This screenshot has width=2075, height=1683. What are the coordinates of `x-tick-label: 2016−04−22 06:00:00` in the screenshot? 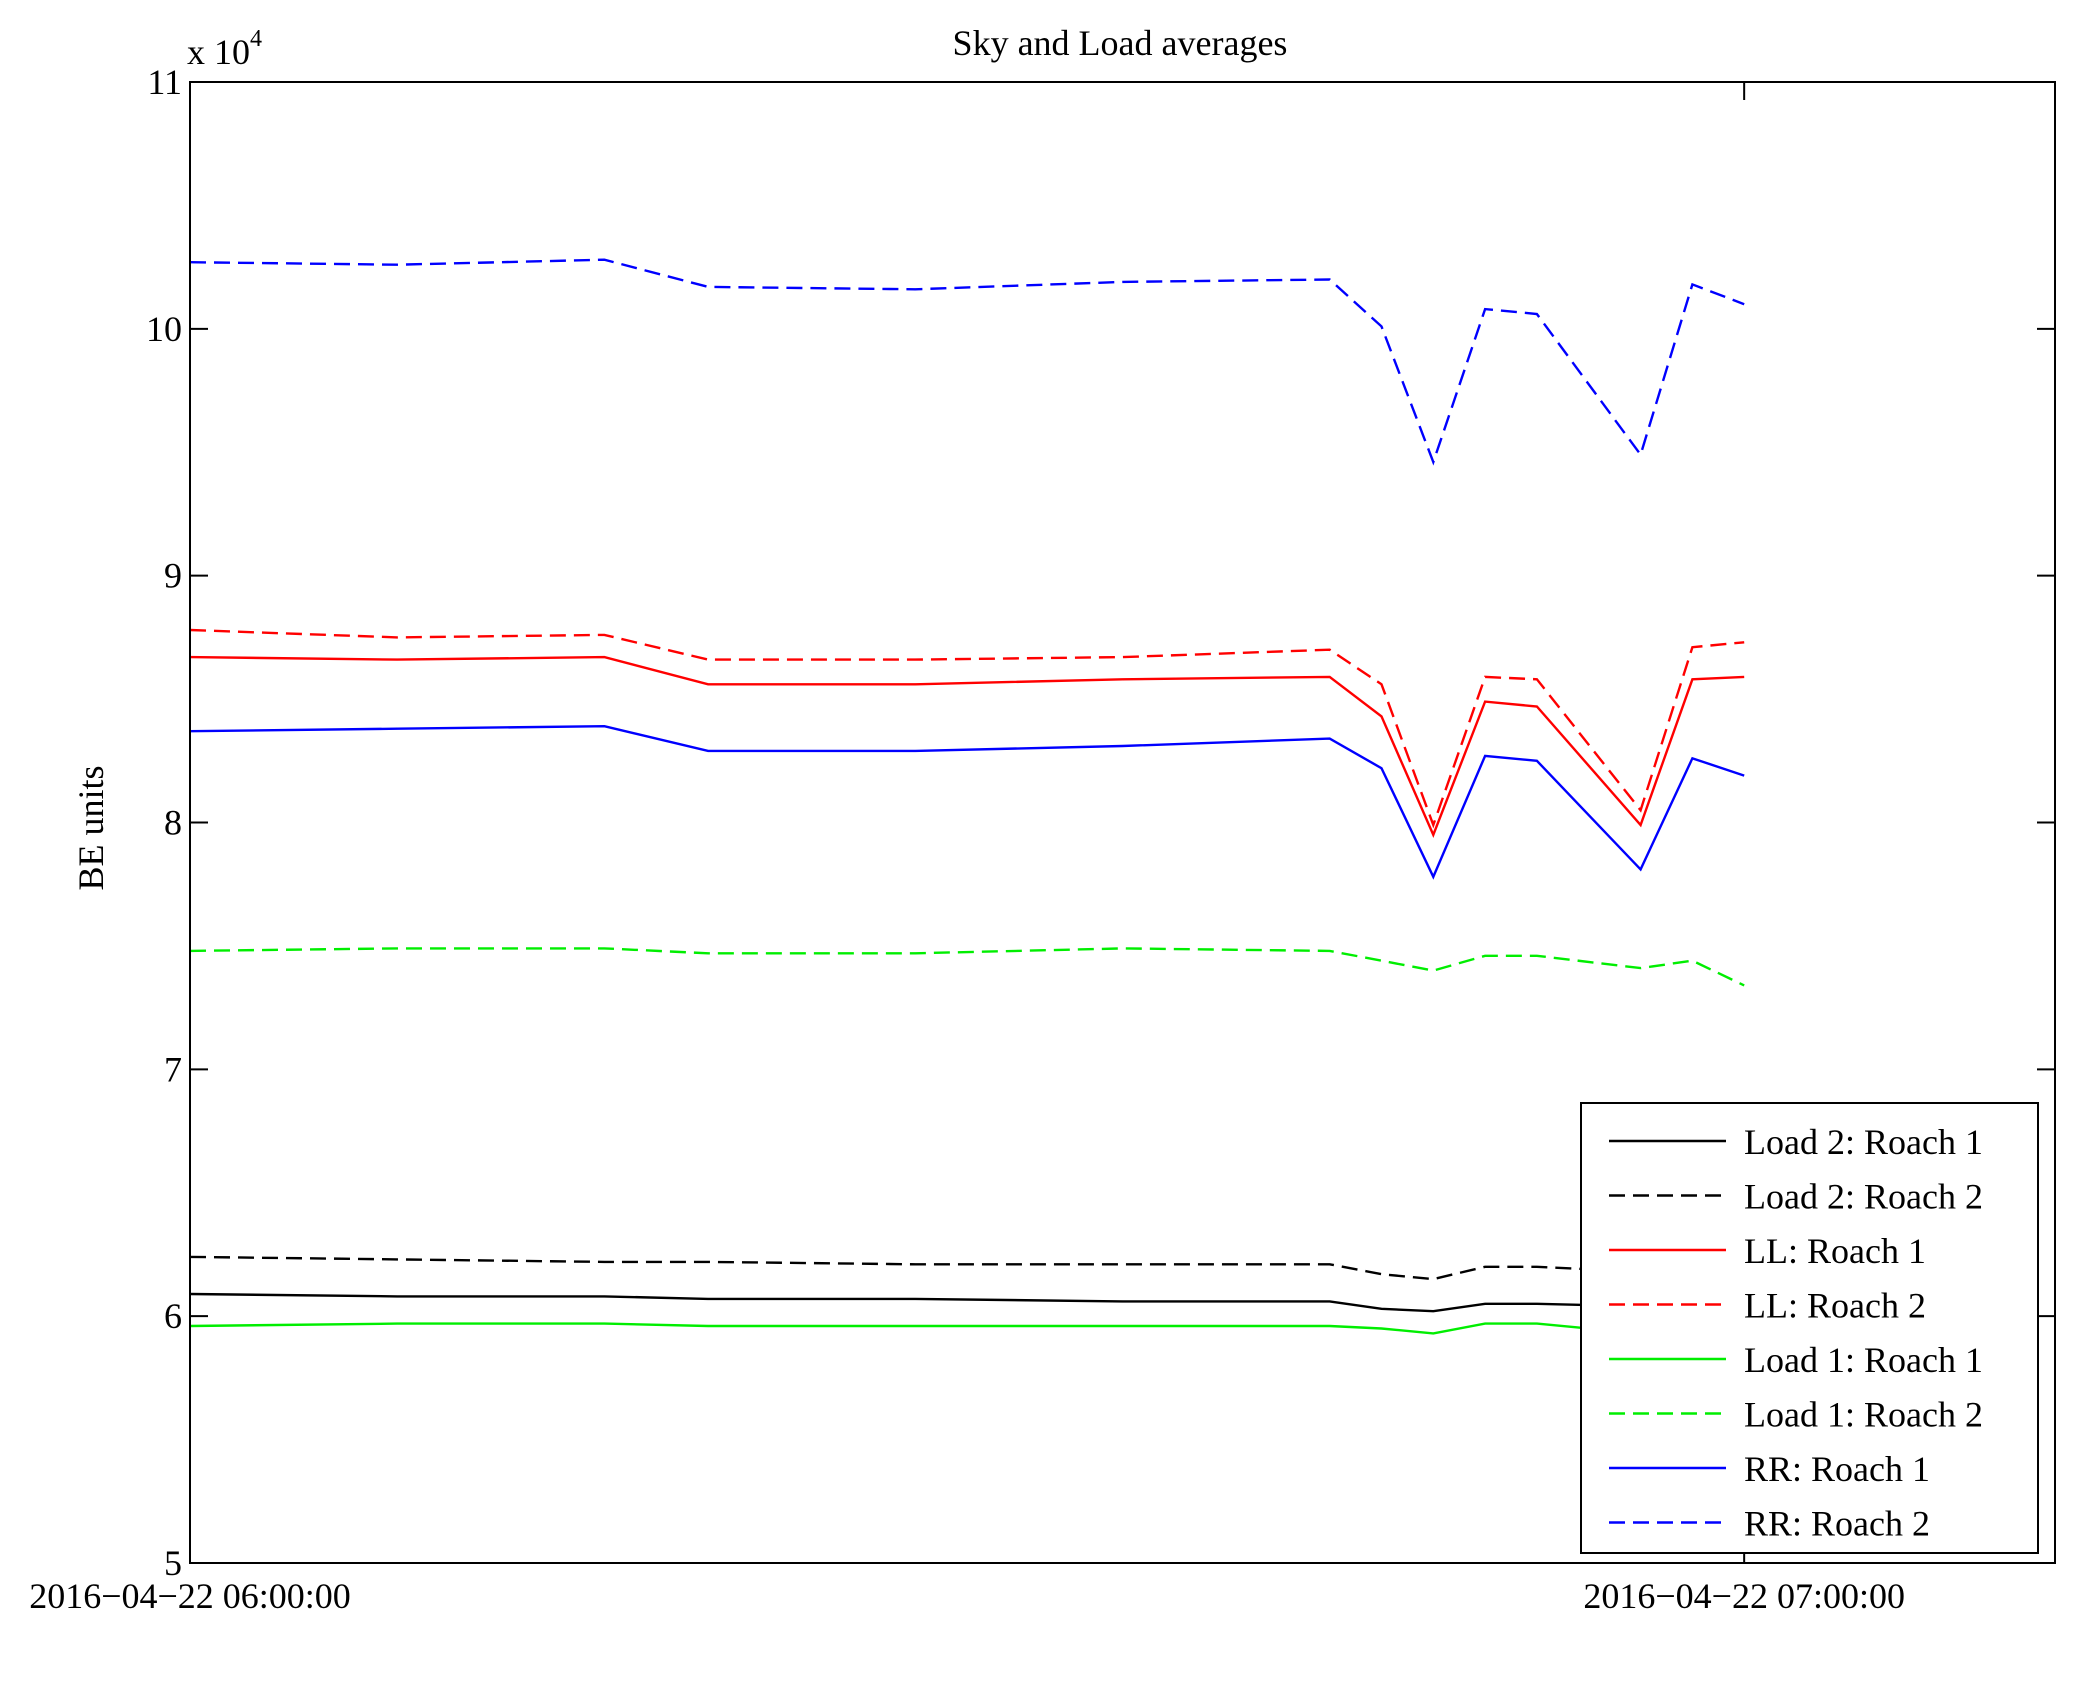 It's located at (190, 1596).